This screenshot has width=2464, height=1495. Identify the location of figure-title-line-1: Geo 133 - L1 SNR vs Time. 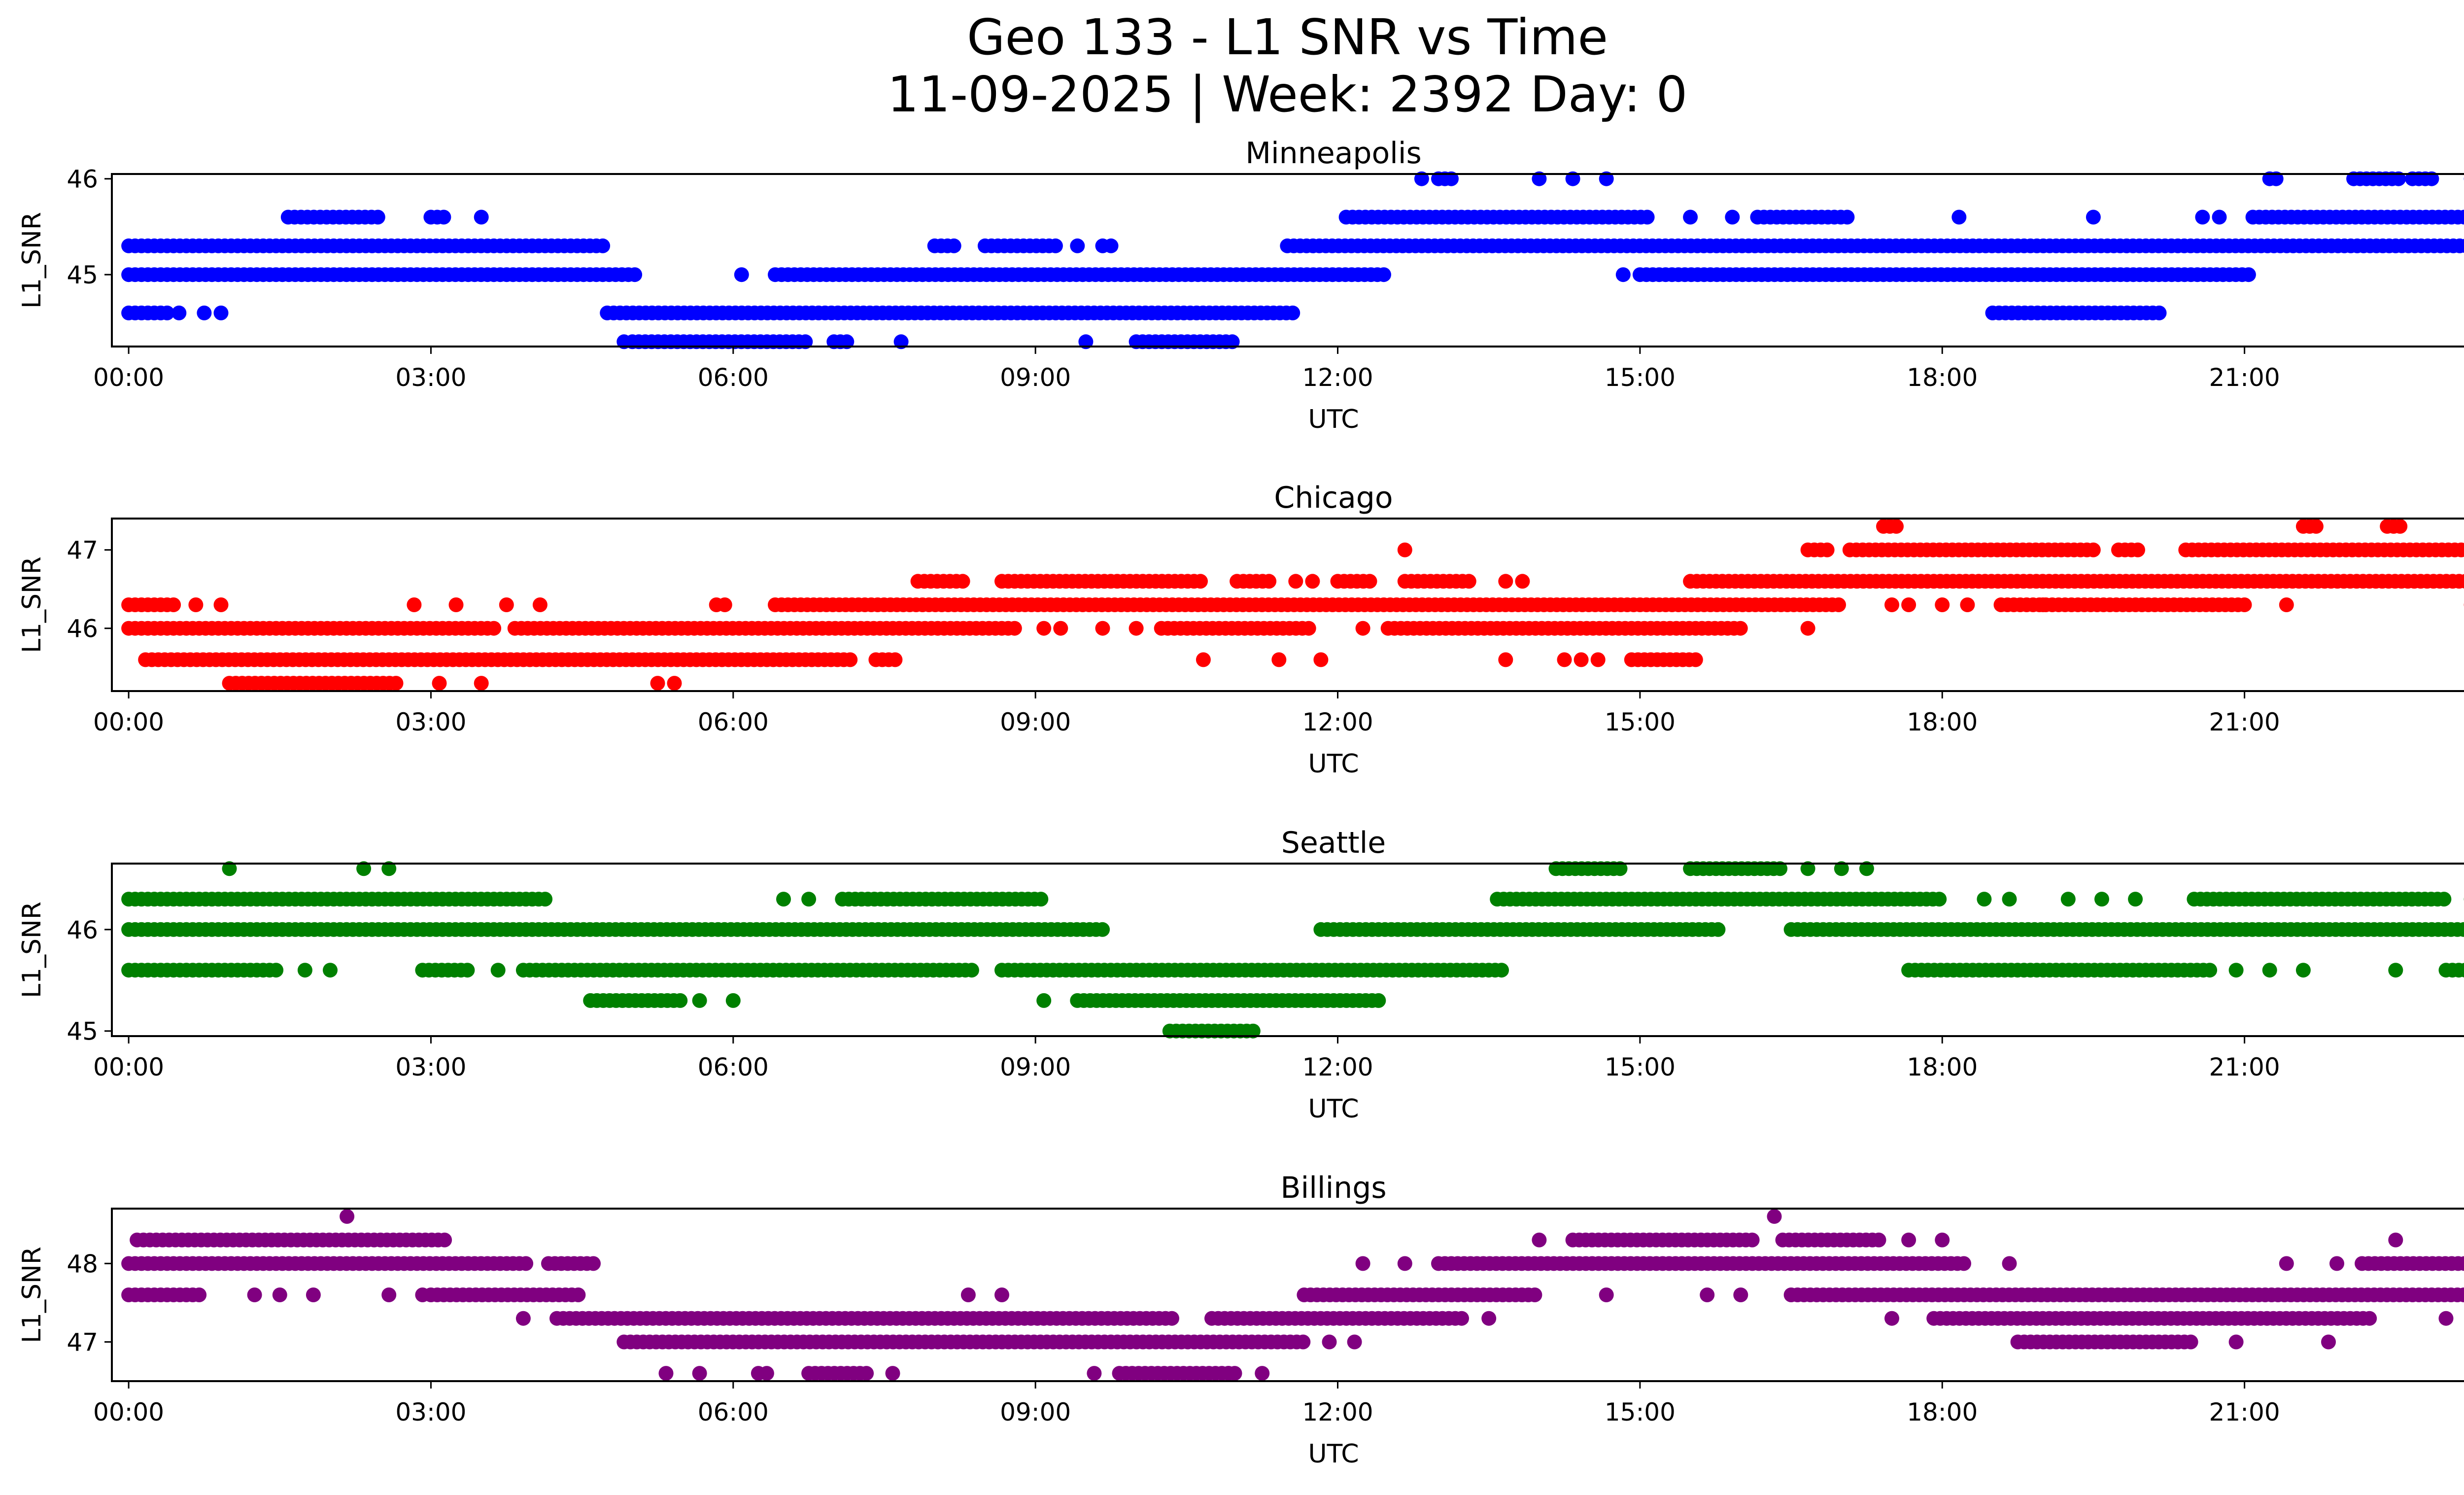
(1287, 37).